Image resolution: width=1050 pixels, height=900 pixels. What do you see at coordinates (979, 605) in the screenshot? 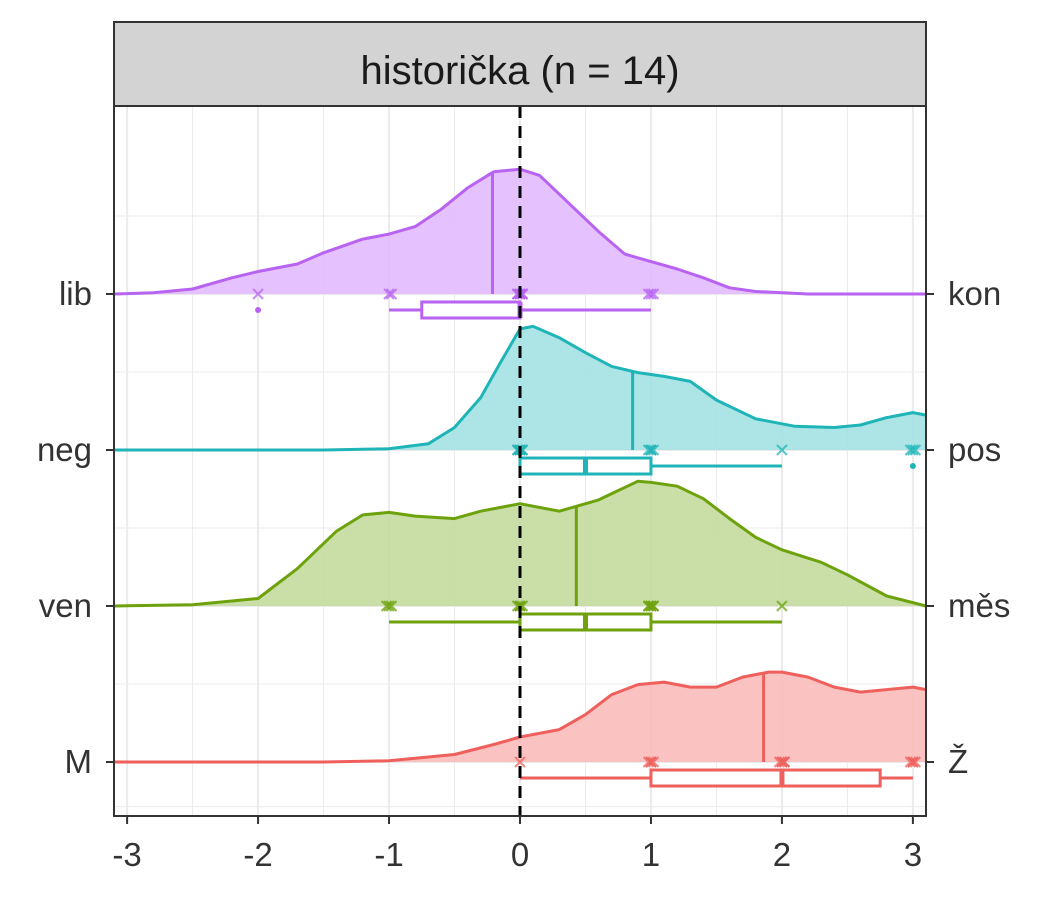
I see `y-tick-label-right: měs` at bounding box center [979, 605].